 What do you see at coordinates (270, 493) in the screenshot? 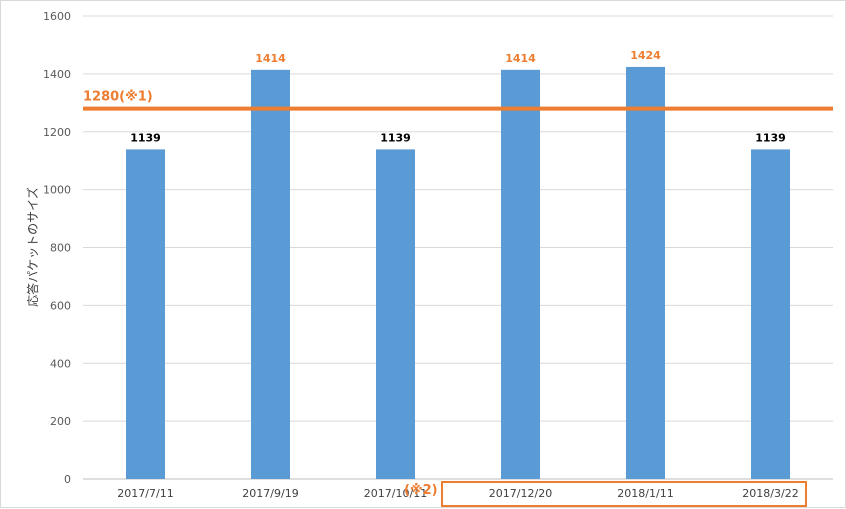
I see `x-tick-label: 2017/9/19` at bounding box center [270, 493].